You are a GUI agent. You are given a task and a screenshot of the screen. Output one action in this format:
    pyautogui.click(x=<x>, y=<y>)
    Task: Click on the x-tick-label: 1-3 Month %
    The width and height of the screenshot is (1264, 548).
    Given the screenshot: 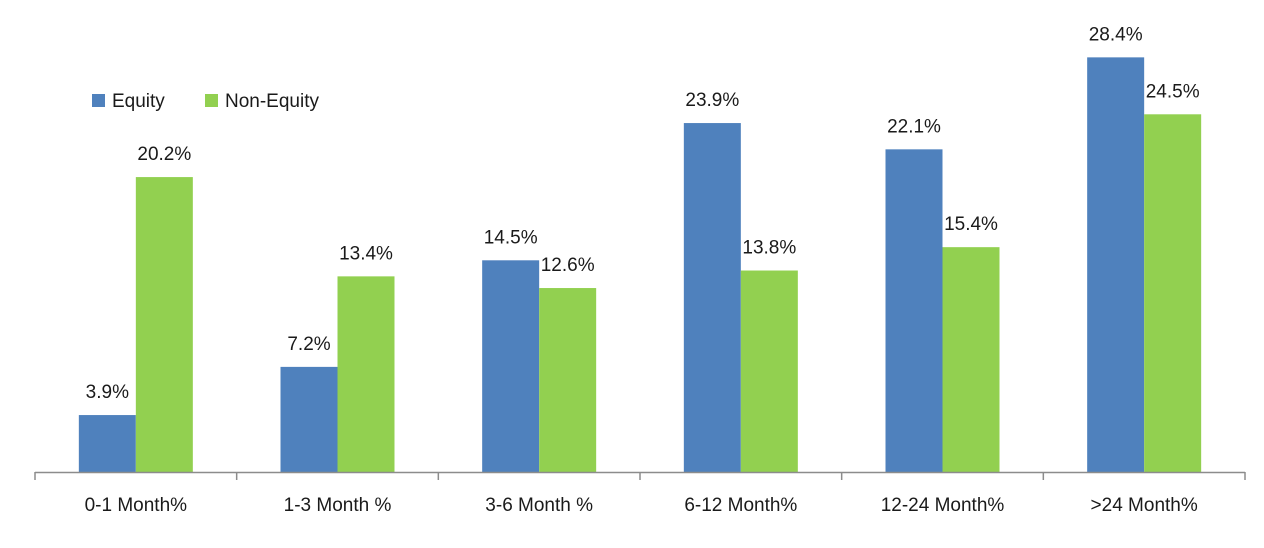 What is the action you would take?
    pyautogui.click(x=338, y=505)
    